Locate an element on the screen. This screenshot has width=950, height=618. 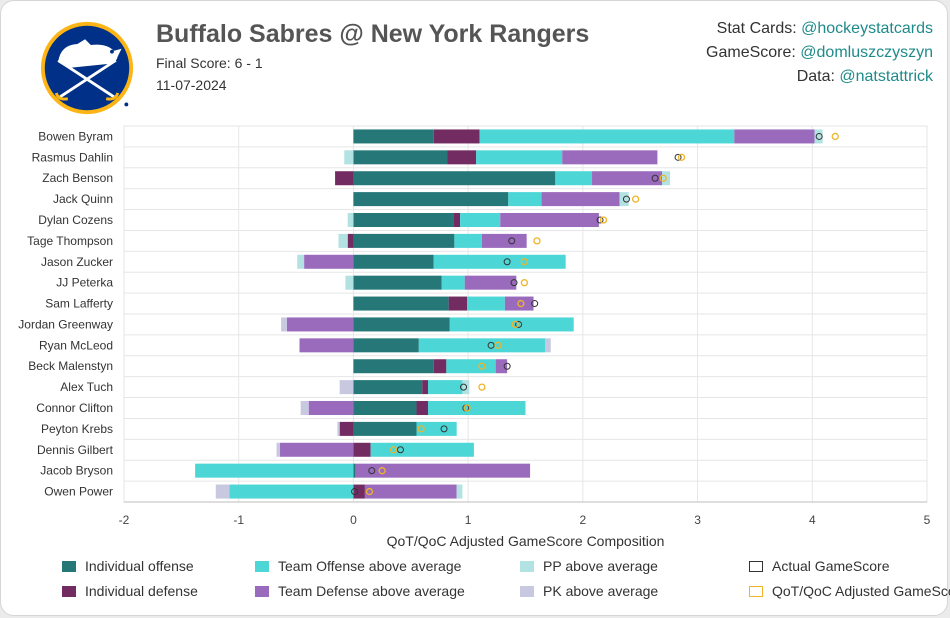
credit-stat-cards: Stat Cards: @hockeystatcards is located at coordinates (824, 28).